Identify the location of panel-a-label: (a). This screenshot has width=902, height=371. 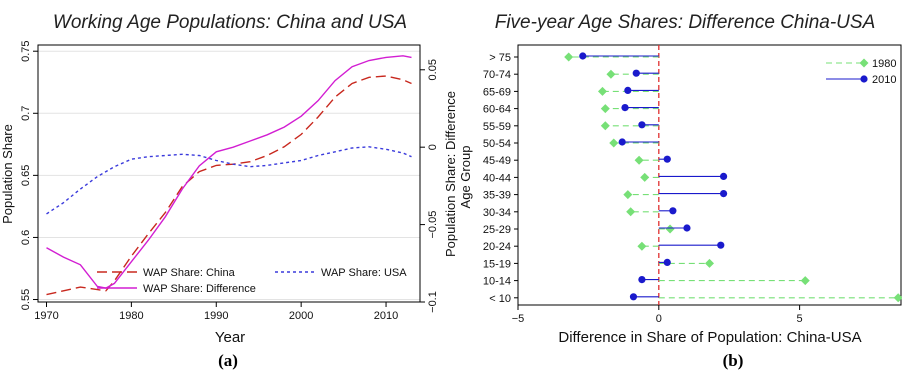
(228, 360).